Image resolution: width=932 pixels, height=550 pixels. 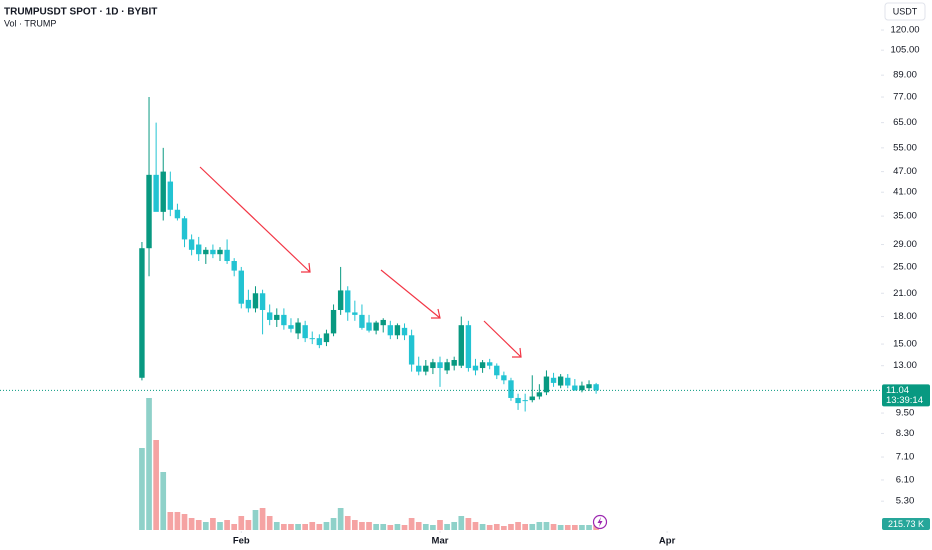 What do you see at coordinates (904, 30) in the screenshot?
I see `y-tick-label: 120.00` at bounding box center [904, 30].